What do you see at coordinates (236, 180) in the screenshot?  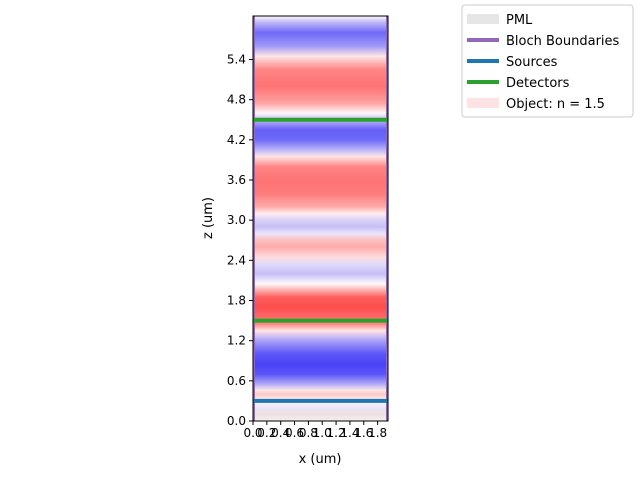 I see `y-tick-label: 3.6` at bounding box center [236, 180].